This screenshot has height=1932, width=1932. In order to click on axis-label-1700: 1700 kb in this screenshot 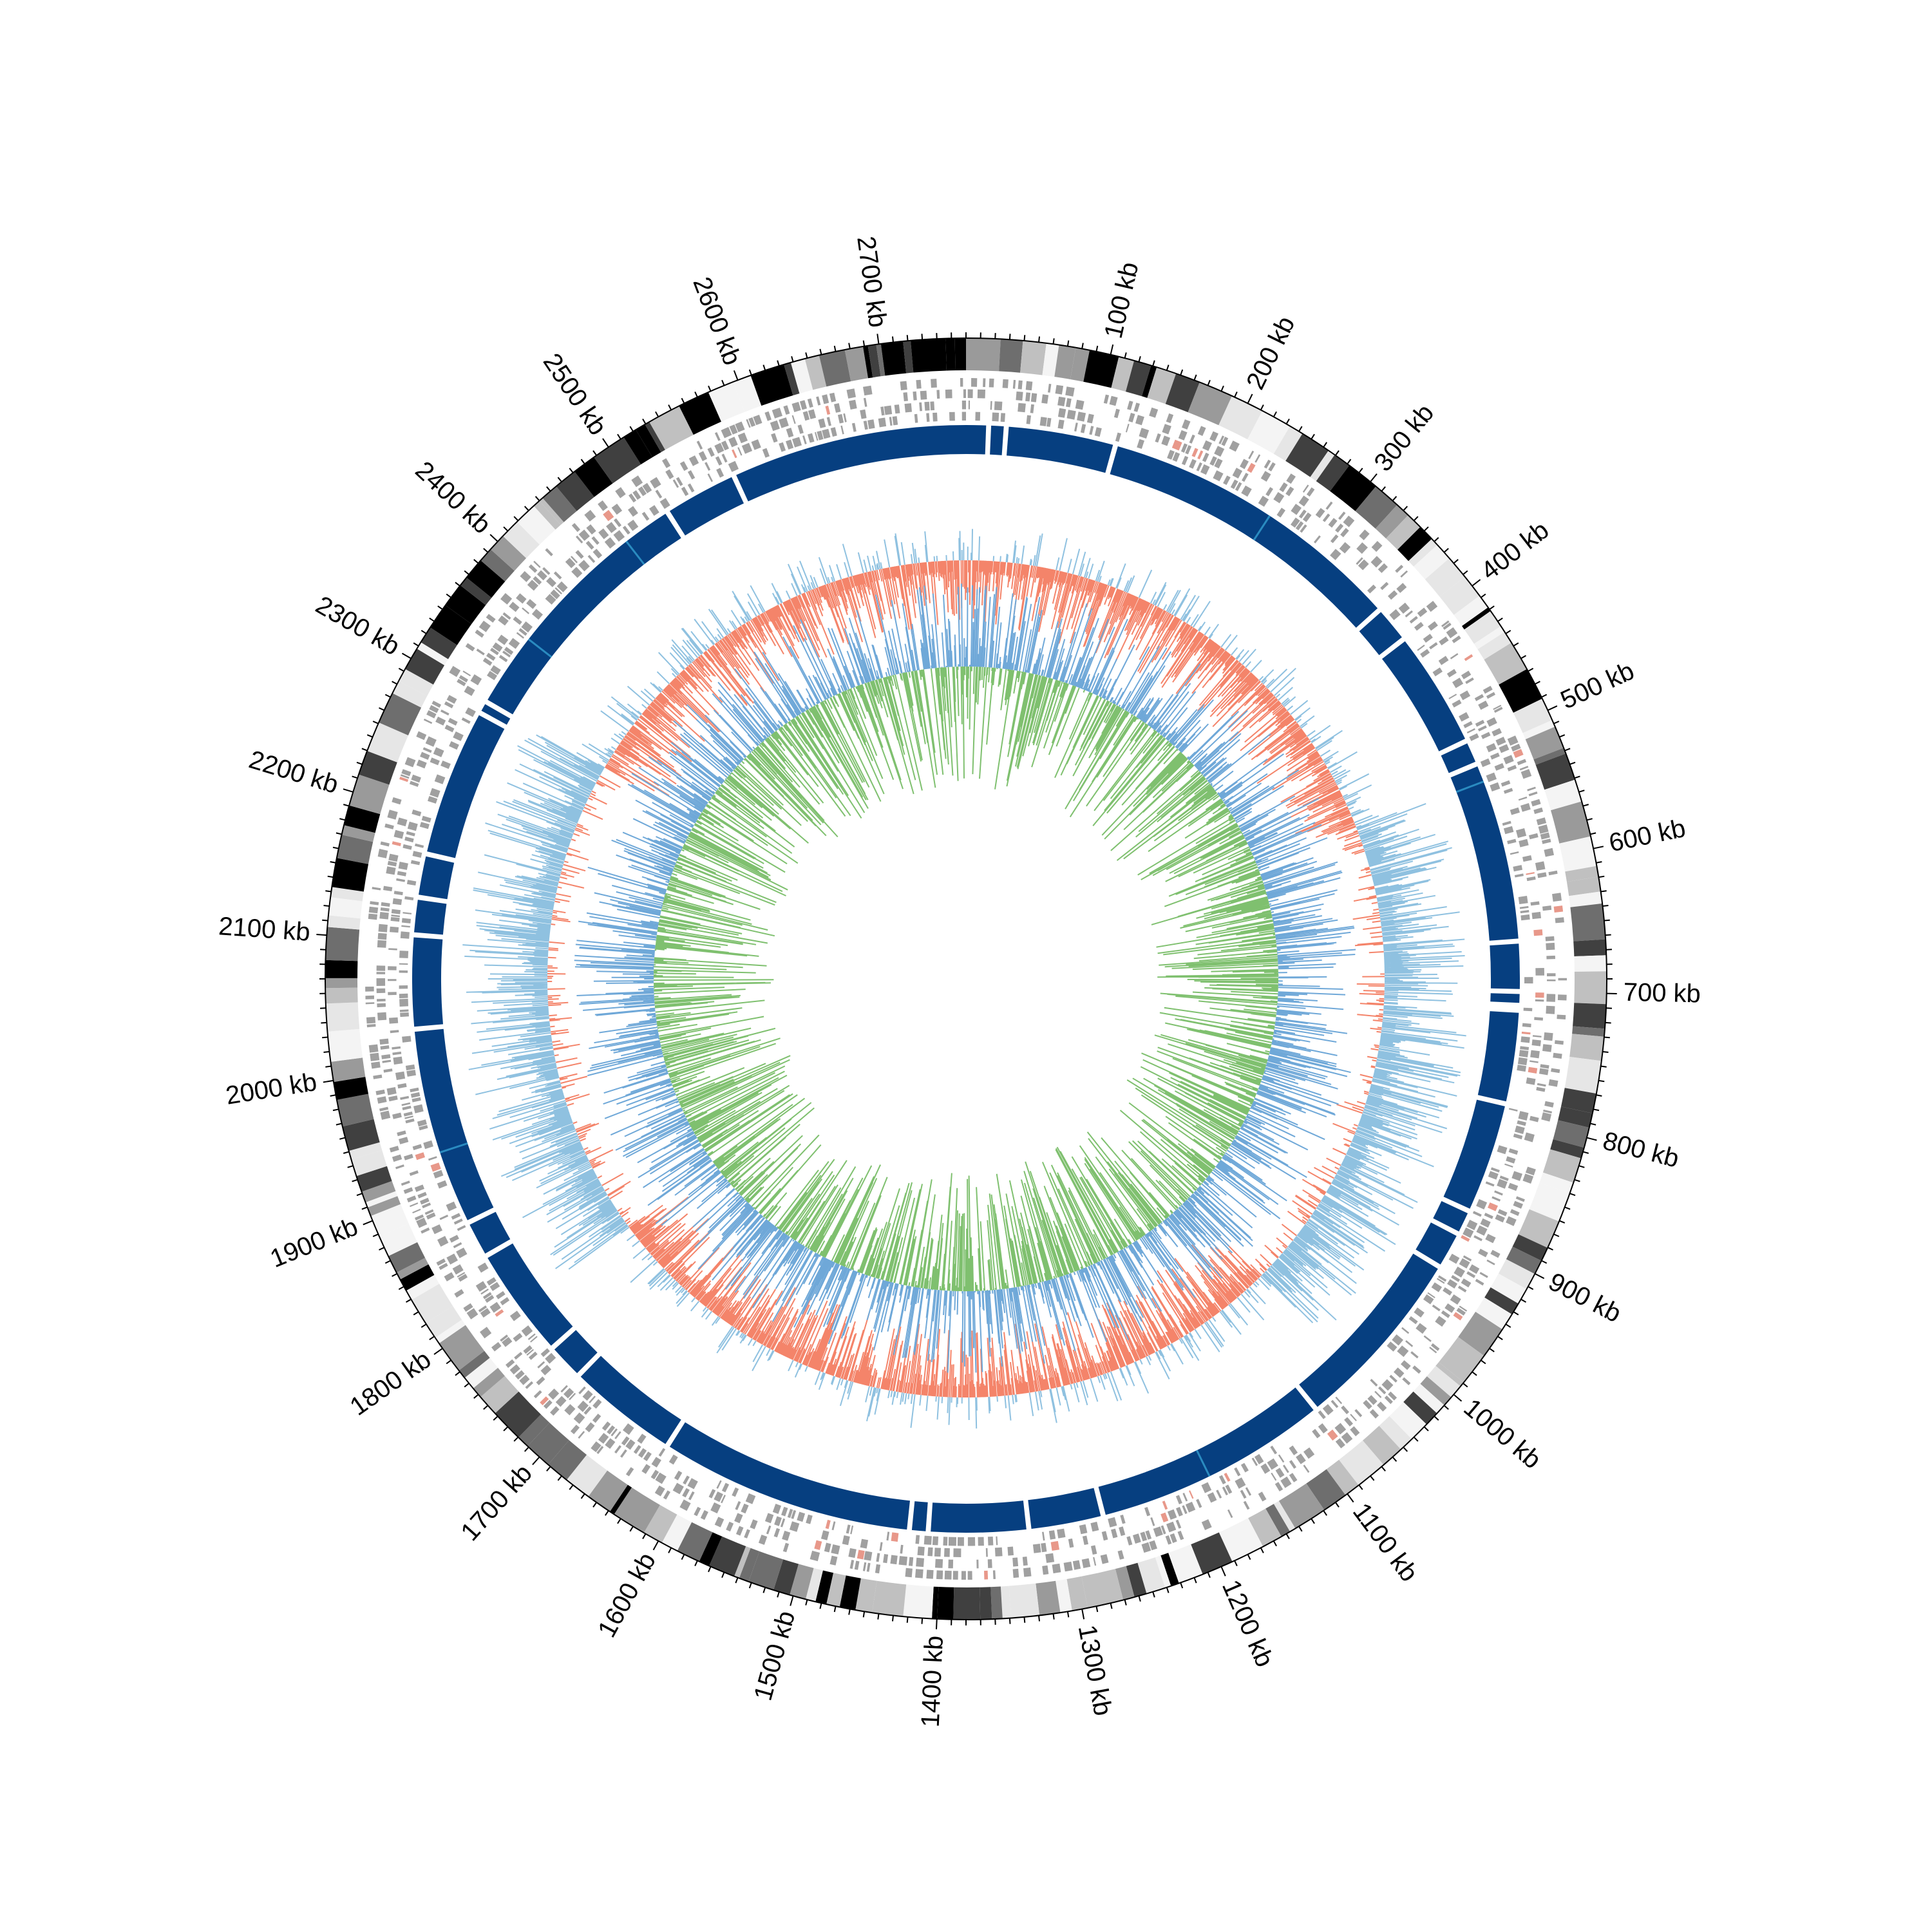, I will do `click(496, 1503)`.